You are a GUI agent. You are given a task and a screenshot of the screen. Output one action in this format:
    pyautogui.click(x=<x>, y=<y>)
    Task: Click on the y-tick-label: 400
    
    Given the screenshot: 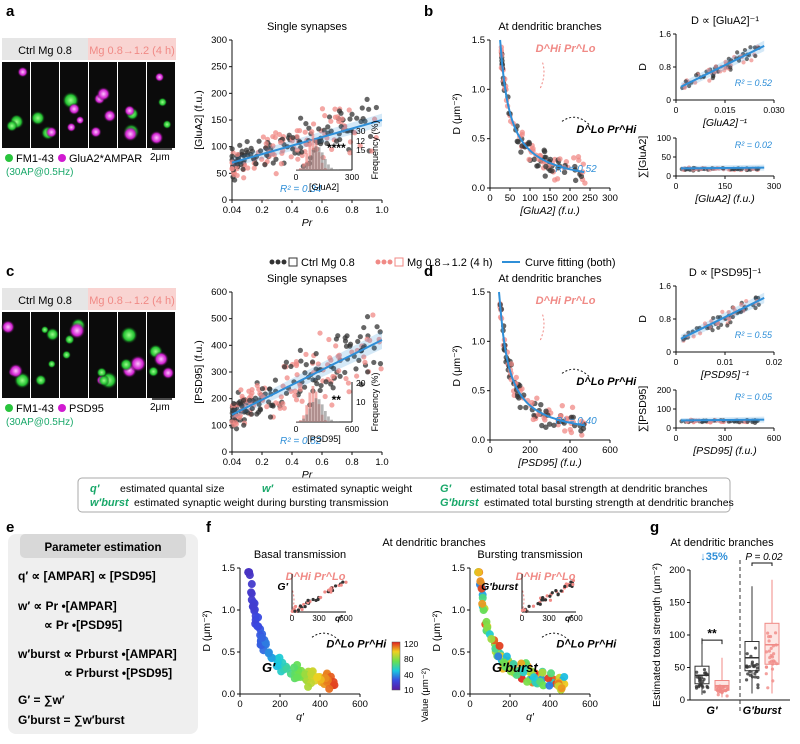 What is the action you would take?
    pyautogui.click(x=219, y=345)
    